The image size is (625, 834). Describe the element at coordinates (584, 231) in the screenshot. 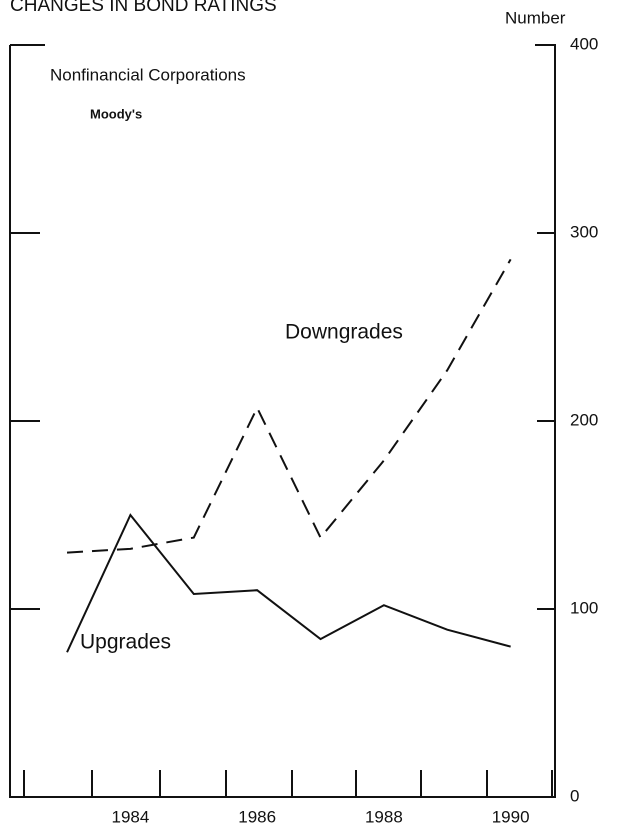

I see `y-tick-label: 300` at that location.